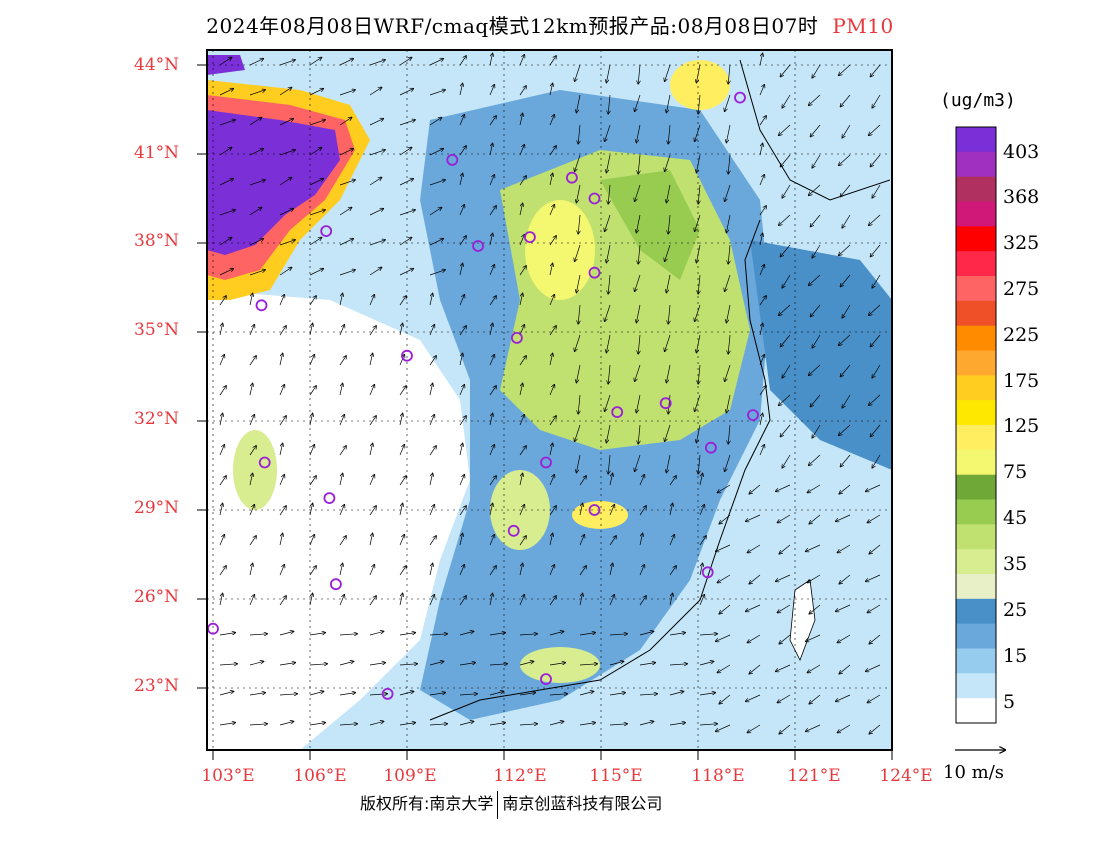  What do you see at coordinates (512, 26) in the screenshot?
I see `title-text: 2024年08月08日WRF/cmaq模式12km预报产品:08月08日07时` at bounding box center [512, 26].